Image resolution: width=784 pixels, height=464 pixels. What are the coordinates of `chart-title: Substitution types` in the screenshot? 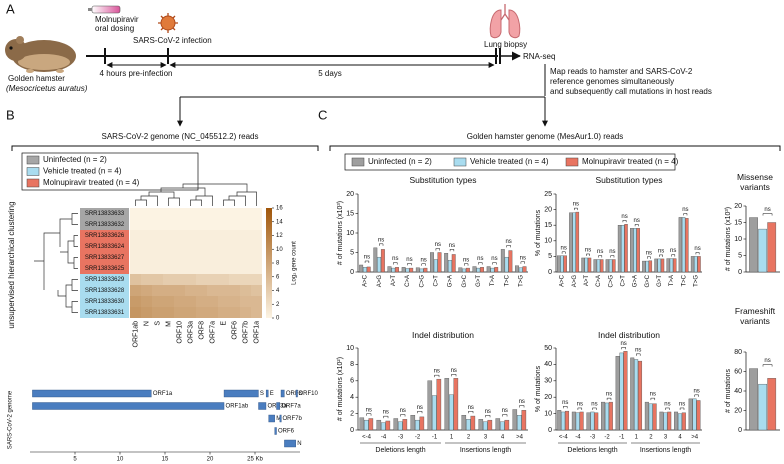 It's located at (629, 180).